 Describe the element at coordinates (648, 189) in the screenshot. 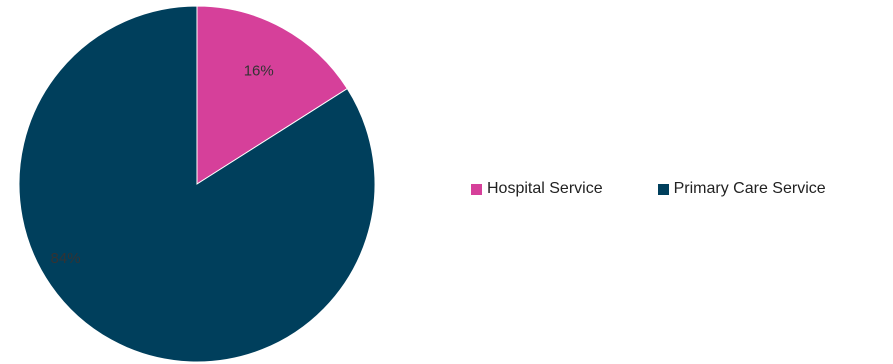

I see `chart-legend: Hospital Service Primary Care Service` at that location.